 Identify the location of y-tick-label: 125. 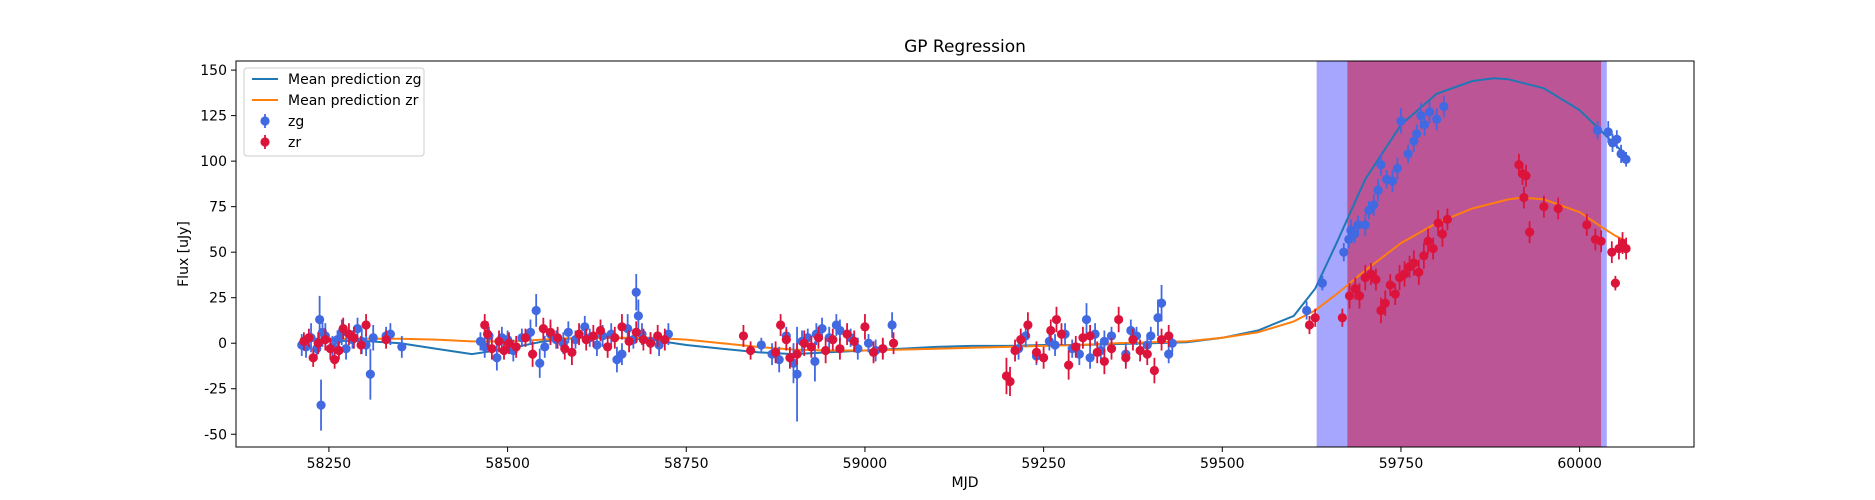
(213, 117).